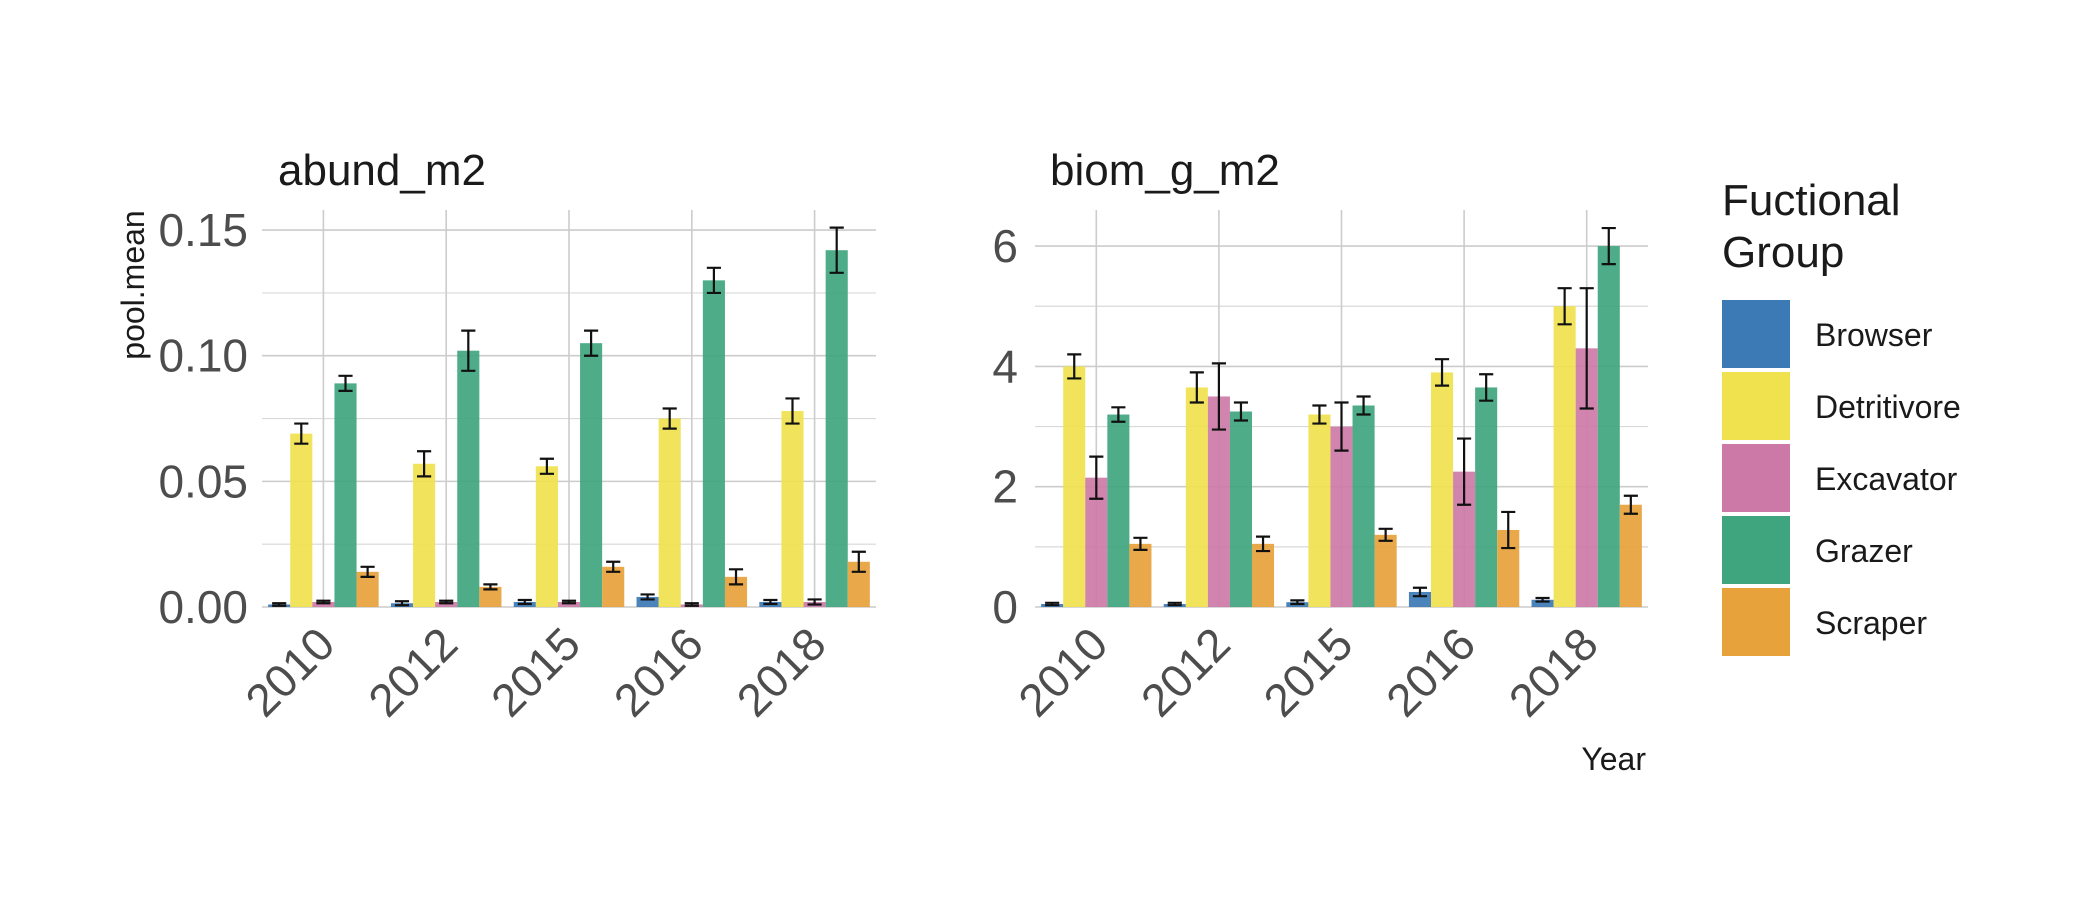 The height and width of the screenshot is (900, 2100). What do you see at coordinates (1756, 550) in the screenshot?
I see `legend-swatch-grazer` at bounding box center [1756, 550].